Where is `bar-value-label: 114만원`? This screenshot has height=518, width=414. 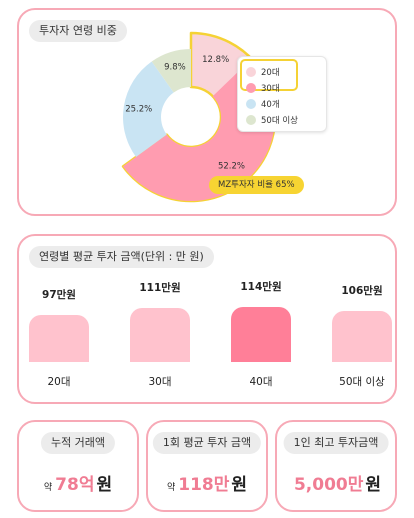
bar-value-label: 114만원 is located at coordinates (261, 287).